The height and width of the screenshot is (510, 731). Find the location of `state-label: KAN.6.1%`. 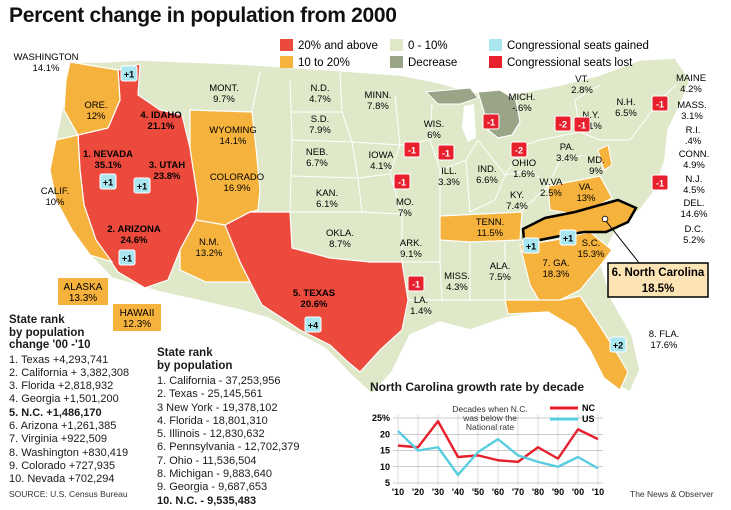

state-label: KAN.6.1% is located at coordinates (327, 199).